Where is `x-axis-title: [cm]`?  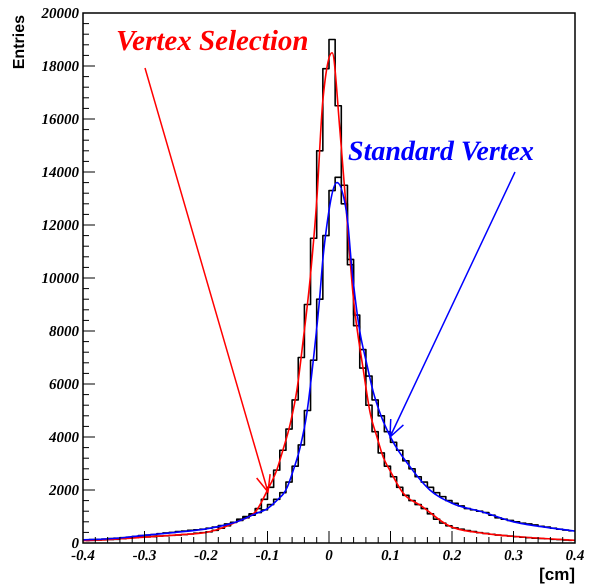 x-axis-title: [cm] is located at coordinates (557, 574).